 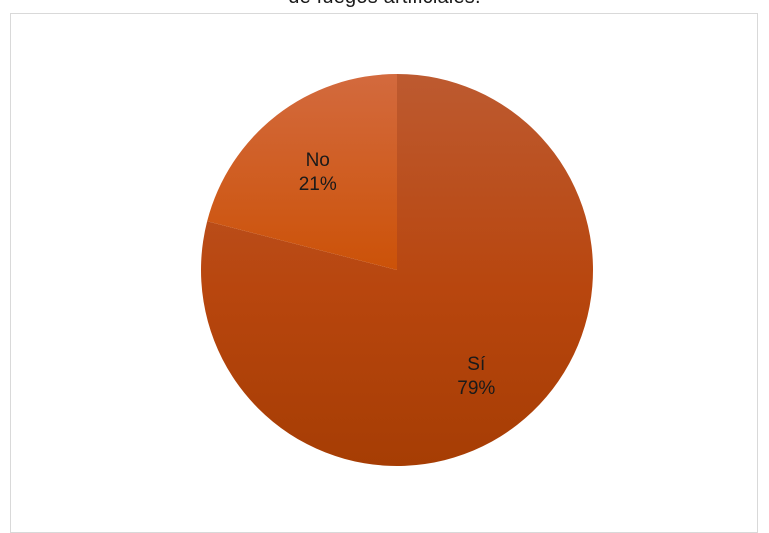 What do you see at coordinates (476, 388) in the screenshot?
I see `slice-percent-label: 79%` at bounding box center [476, 388].